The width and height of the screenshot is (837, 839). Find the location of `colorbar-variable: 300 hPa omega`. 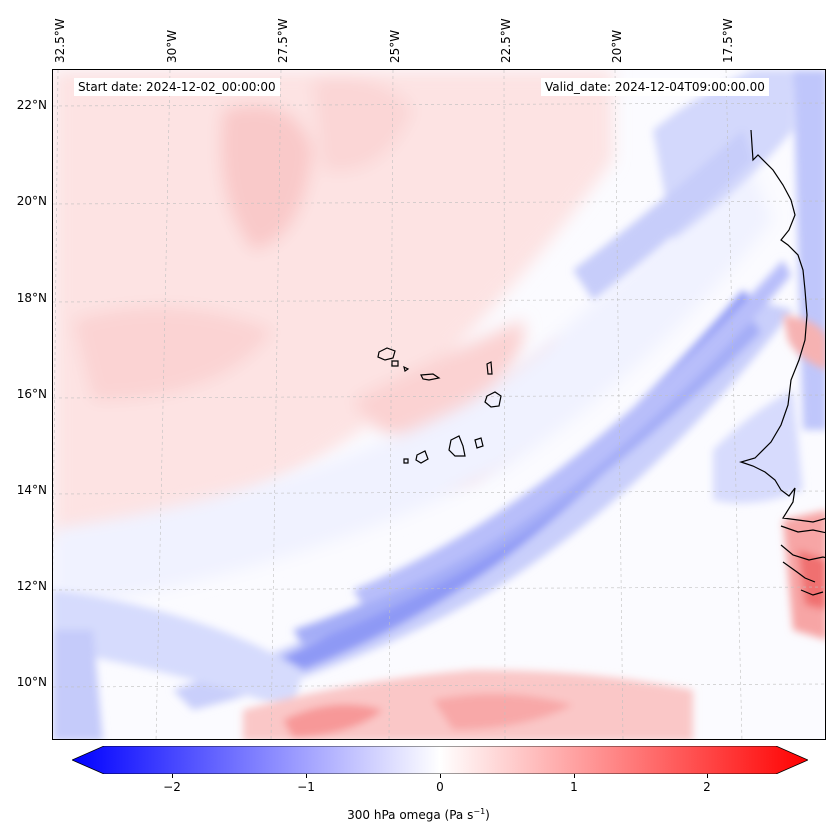

colorbar-variable: 300 hPa omega is located at coordinates (394, 815).